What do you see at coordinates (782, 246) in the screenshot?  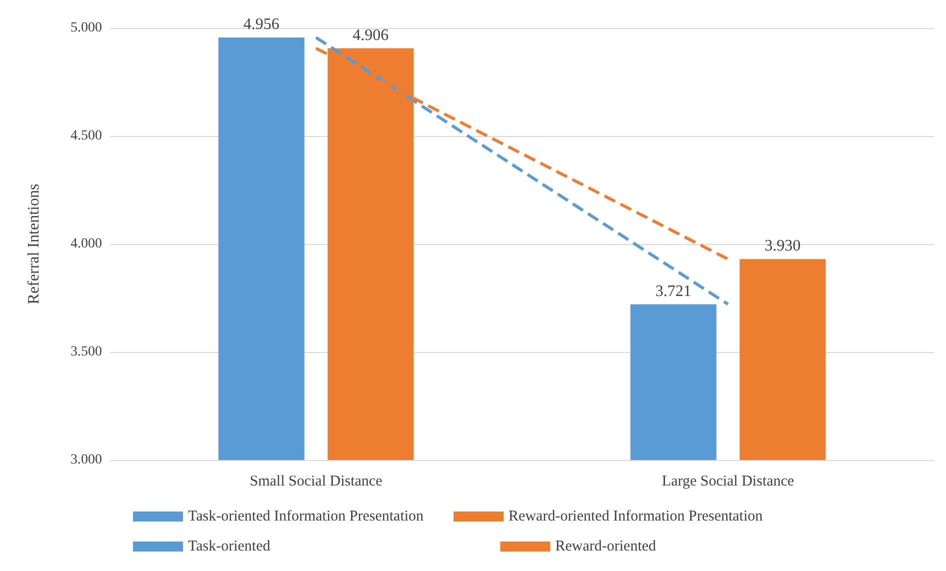 I see `data-label: 3.930` at bounding box center [782, 246].